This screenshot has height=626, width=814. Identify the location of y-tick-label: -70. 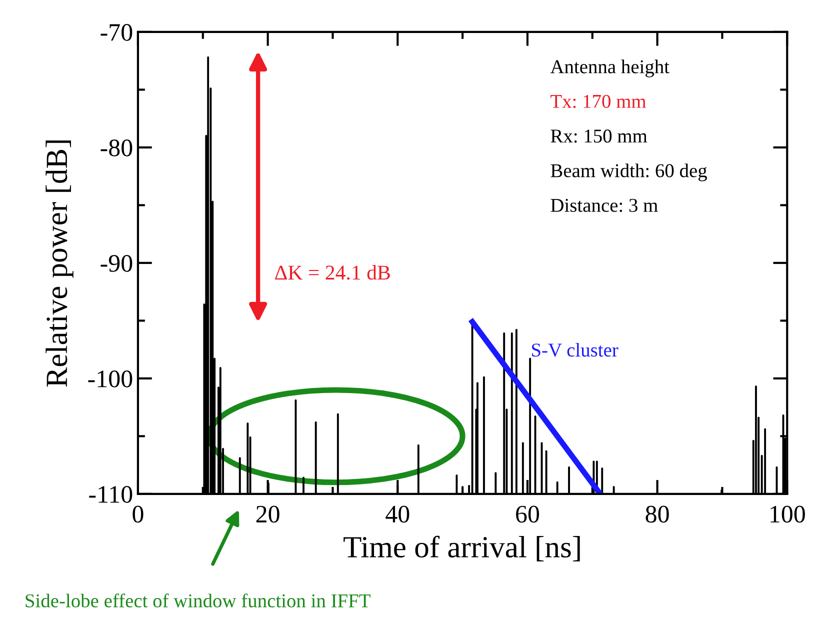
(116, 32).